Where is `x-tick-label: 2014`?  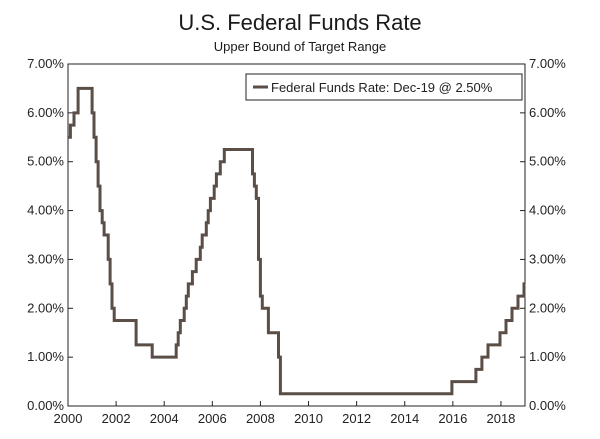
x-tick-label: 2014 is located at coordinates (404, 418).